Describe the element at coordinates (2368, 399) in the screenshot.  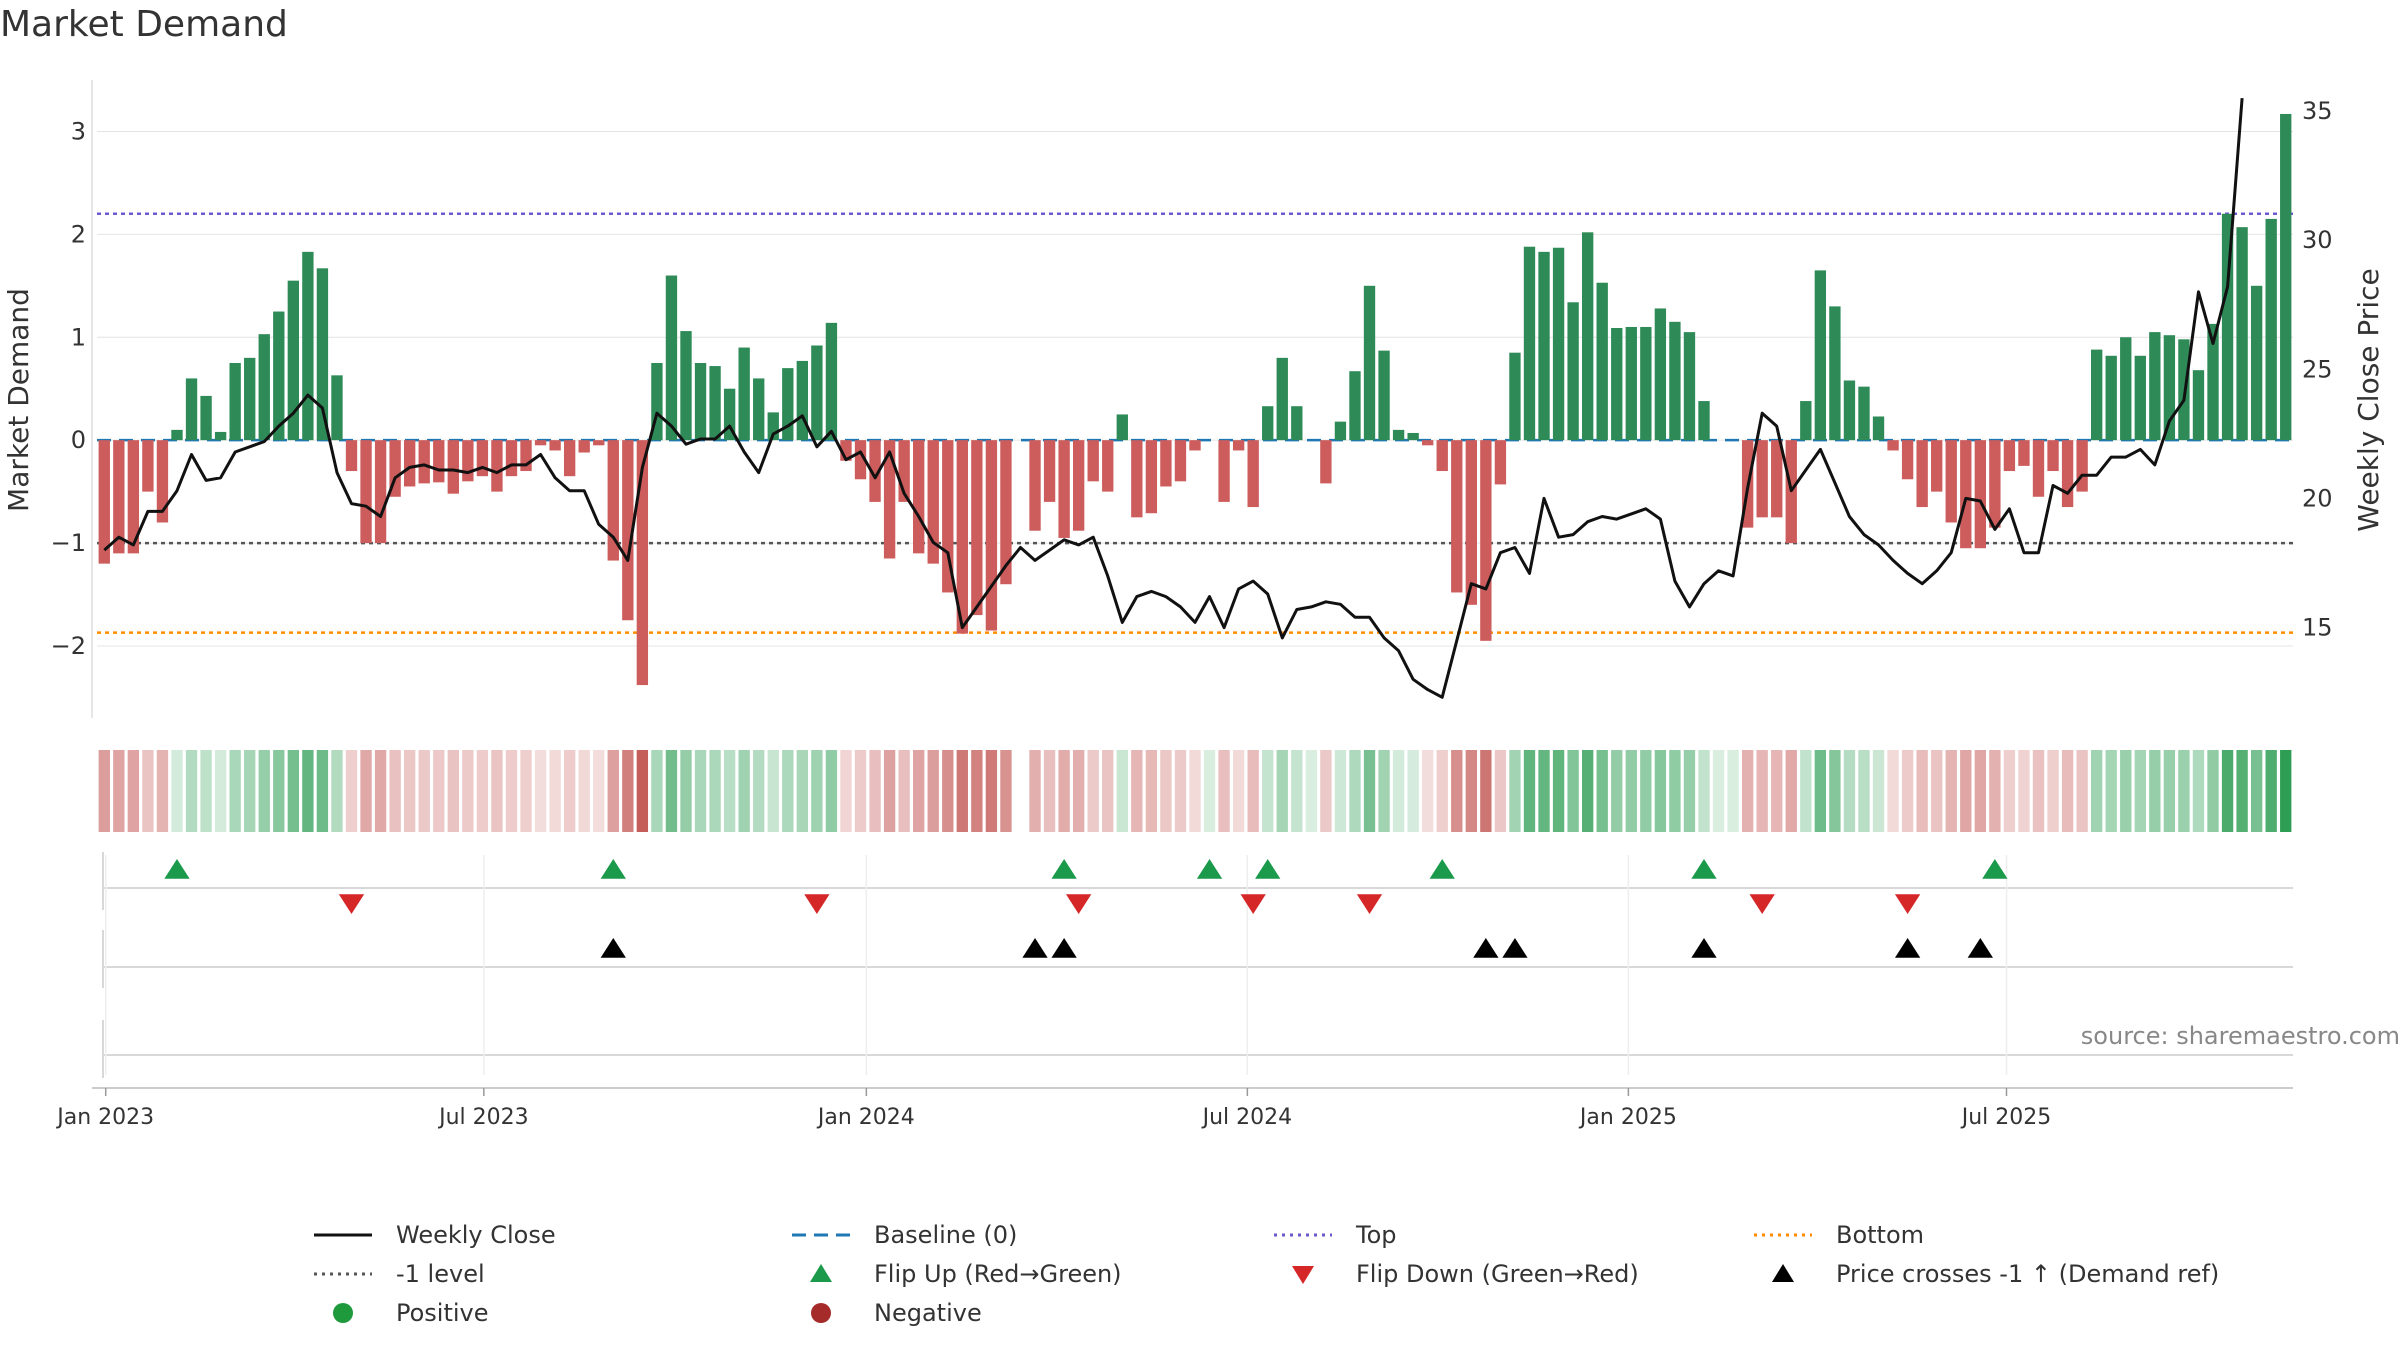
I see `y2-axis-label: Weekly Close Price` at that location.